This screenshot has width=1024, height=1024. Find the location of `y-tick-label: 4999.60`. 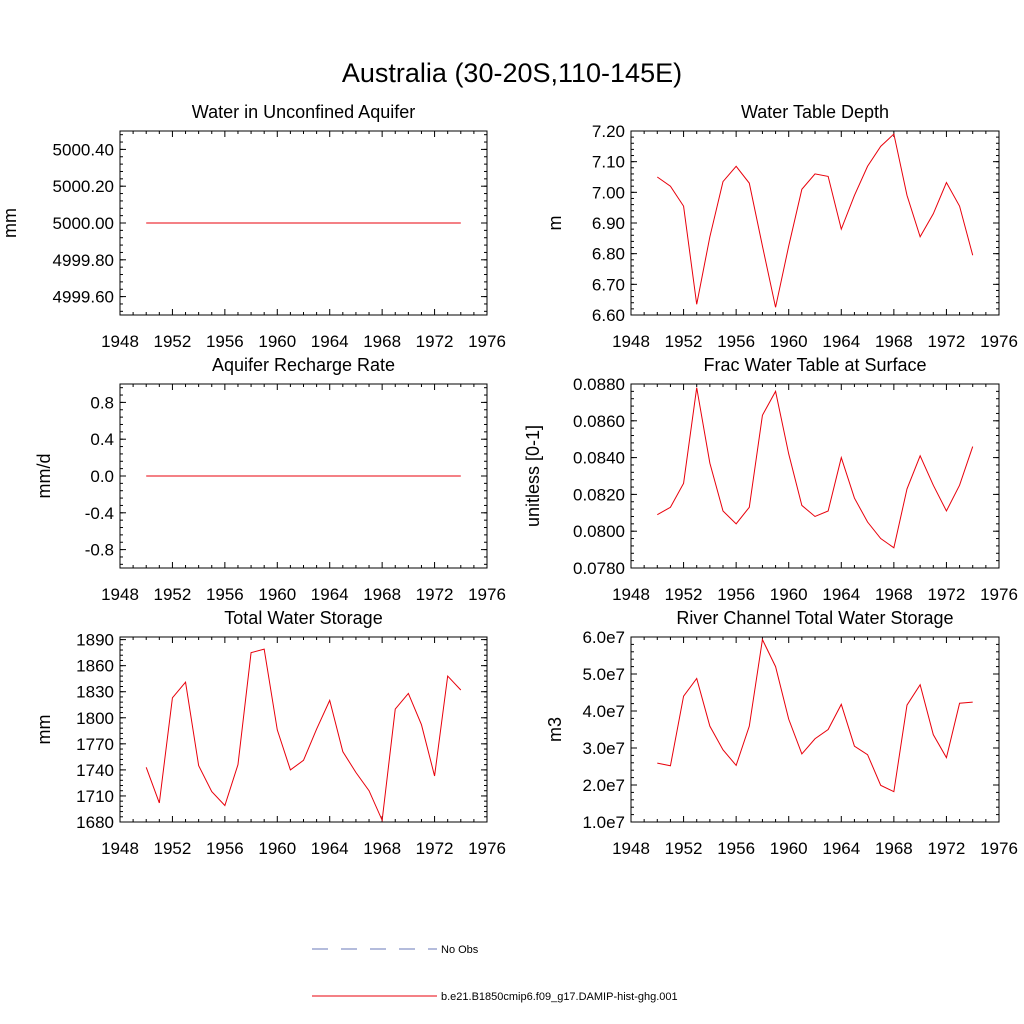

y-tick-label: 4999.60 is located at coordinates (83, 297).